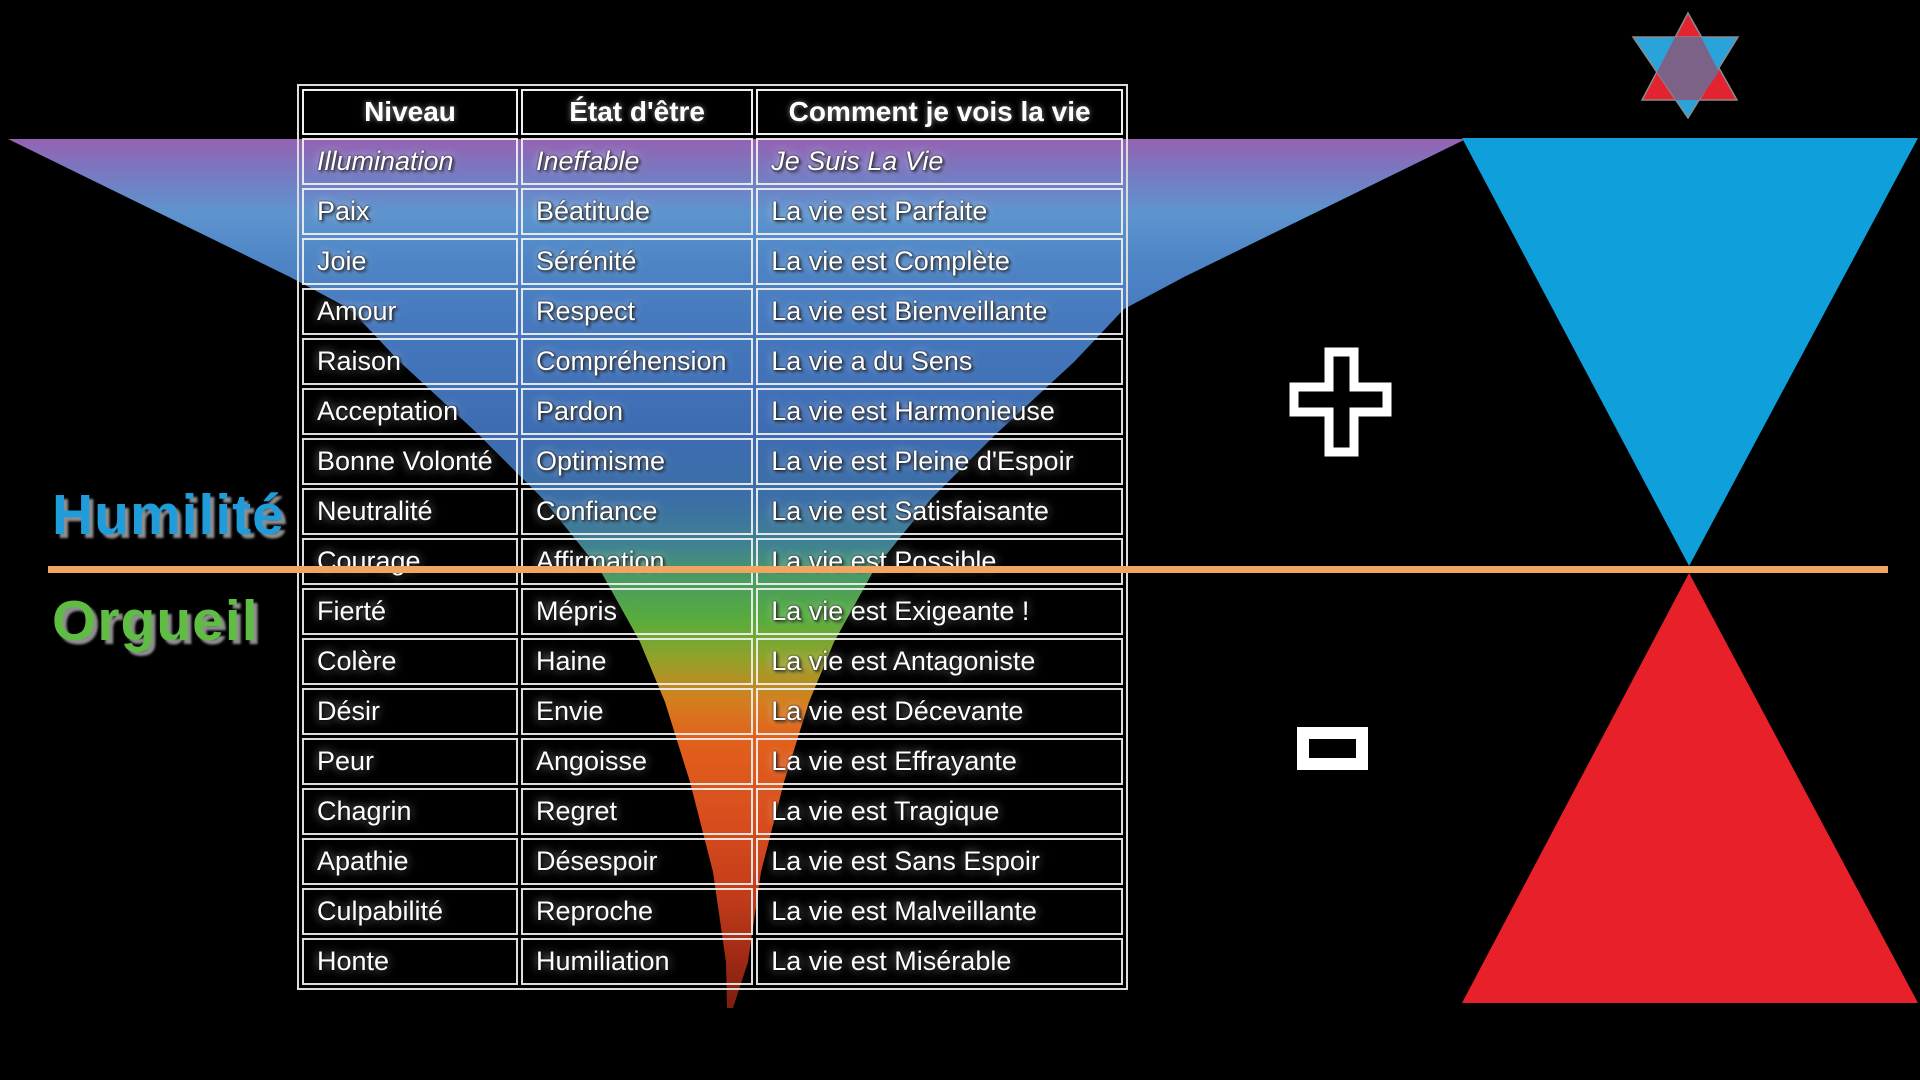 The image size is (1920, 1080). What do you see at coordinates (586, 261) in the screenshot?
I see `cell-etat-text: Sérénité` at bounding box center [586, 261].